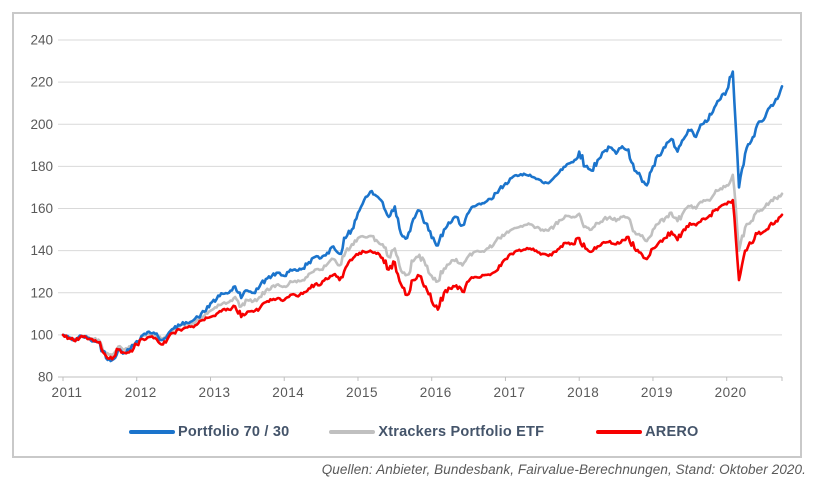 Image resolution: width=814 pixels, height=489 pixels. I want to click on y-tick-label: 180, so click(41, 166).